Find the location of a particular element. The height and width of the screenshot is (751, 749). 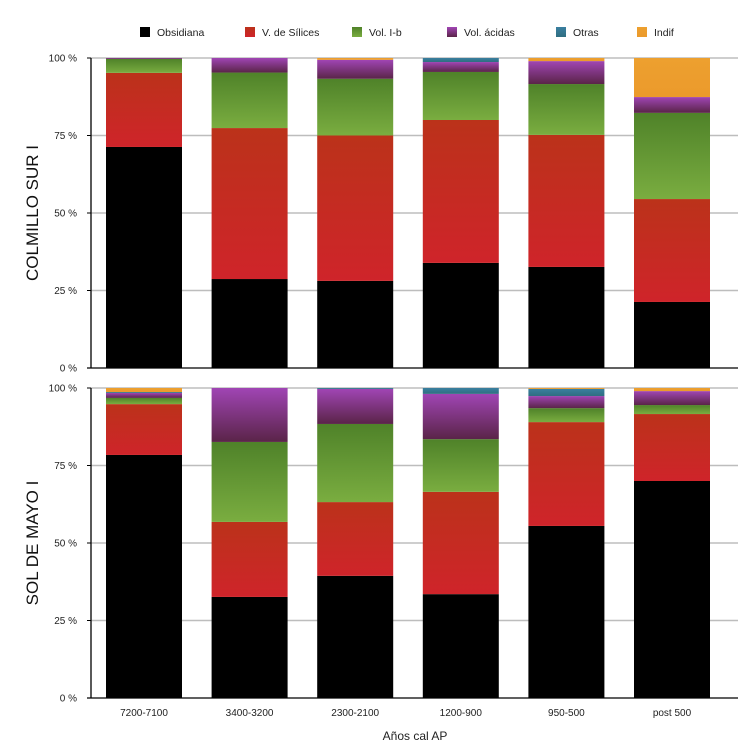

legend-item-indif: Indif is located at coordinates (655, 33).